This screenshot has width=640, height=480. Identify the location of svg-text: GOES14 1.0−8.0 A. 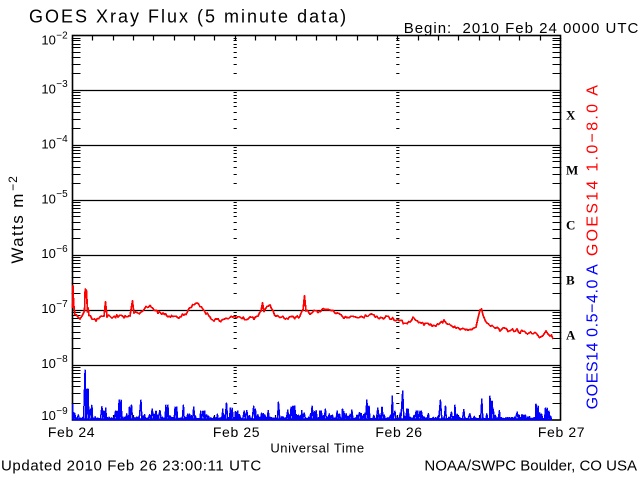
(593, 169).